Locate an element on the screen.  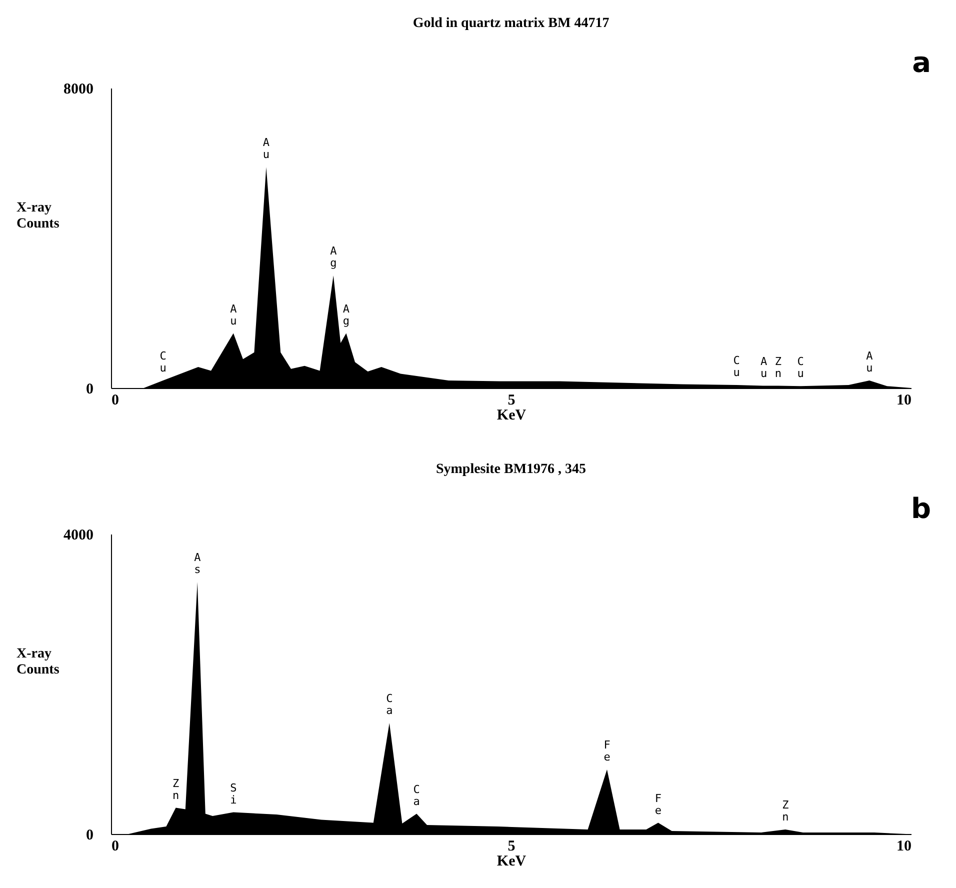
annotation: Si is located at coordinates (233, 793).